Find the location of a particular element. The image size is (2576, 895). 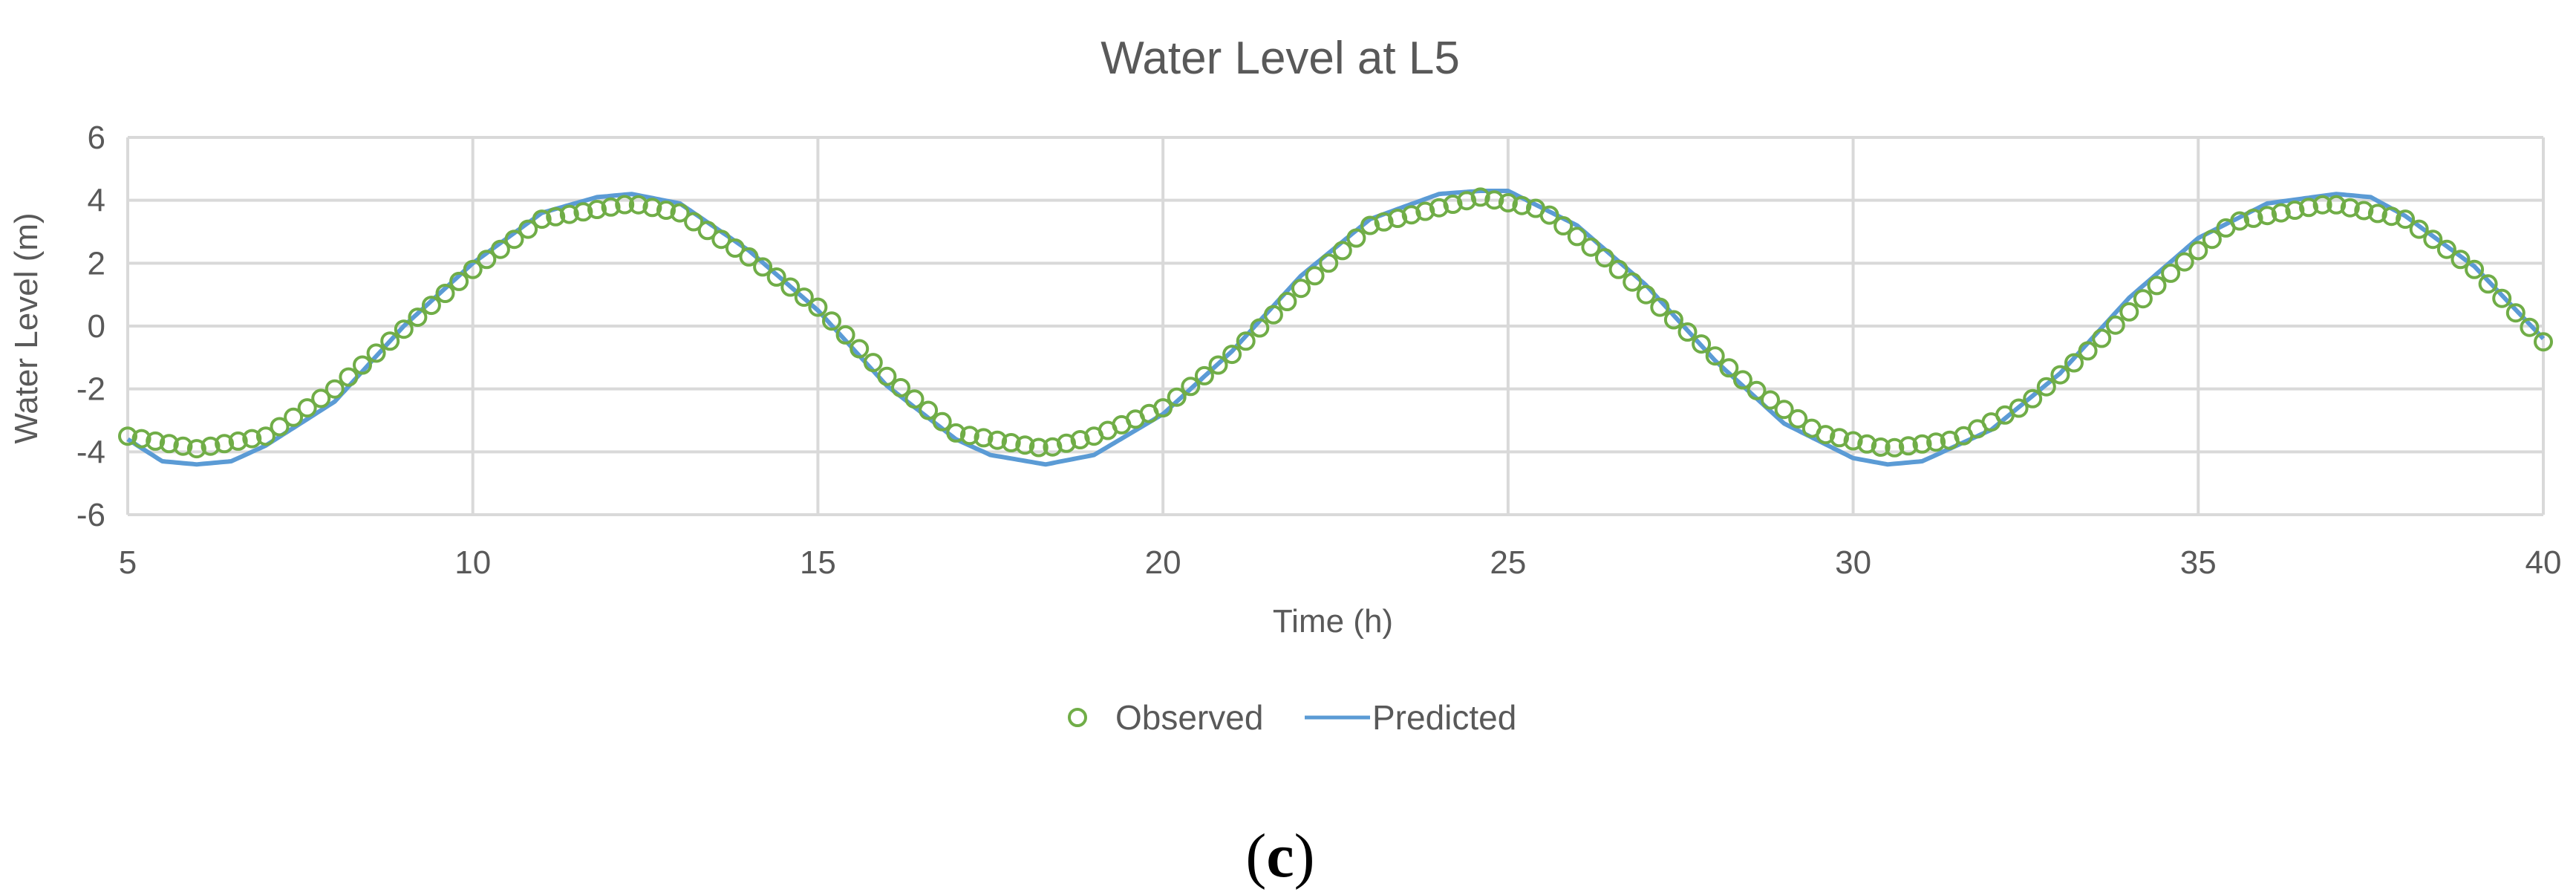

caption-letter: c is located at coordinates (1280, 856).